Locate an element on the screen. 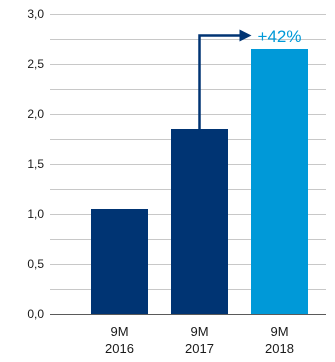 This screenshot has width=335, height=362. growth-percent-label: +42% is located at coordinates (280, 36).